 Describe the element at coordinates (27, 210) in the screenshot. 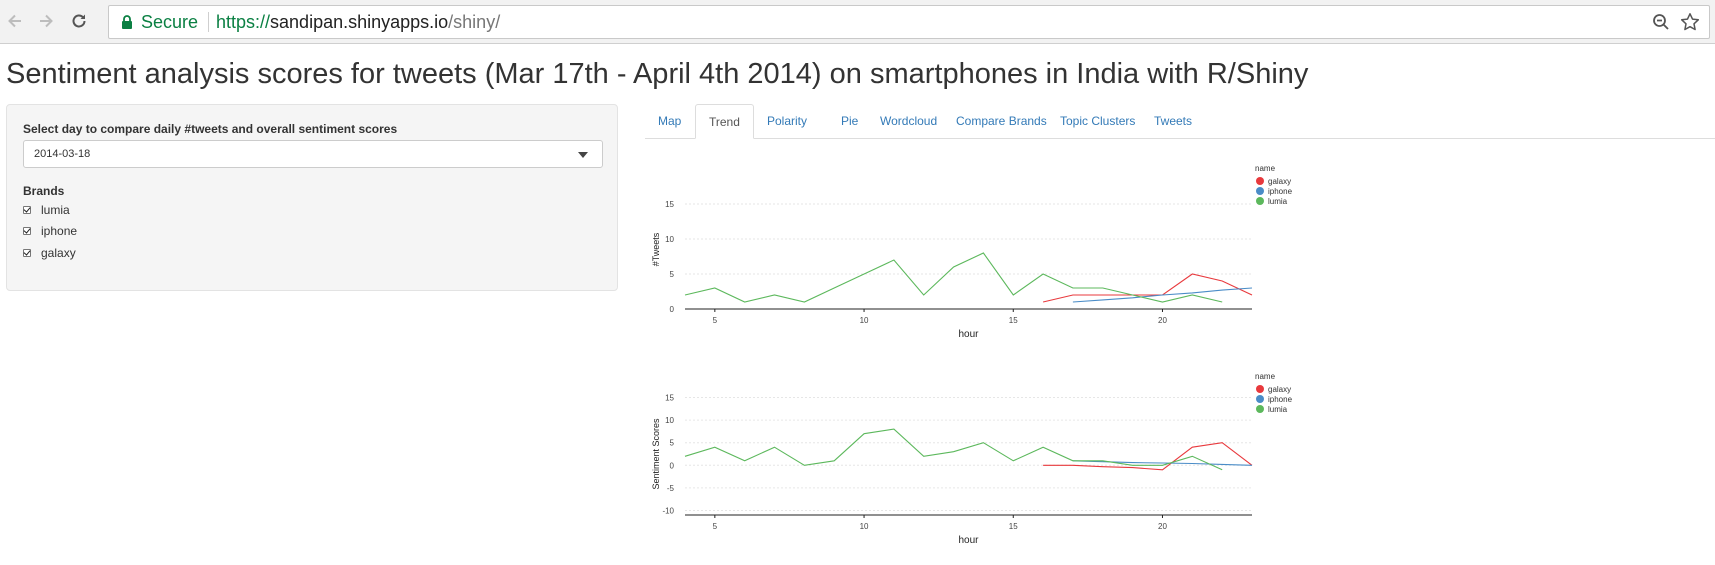

I see `checkbox-lumia` at that location.